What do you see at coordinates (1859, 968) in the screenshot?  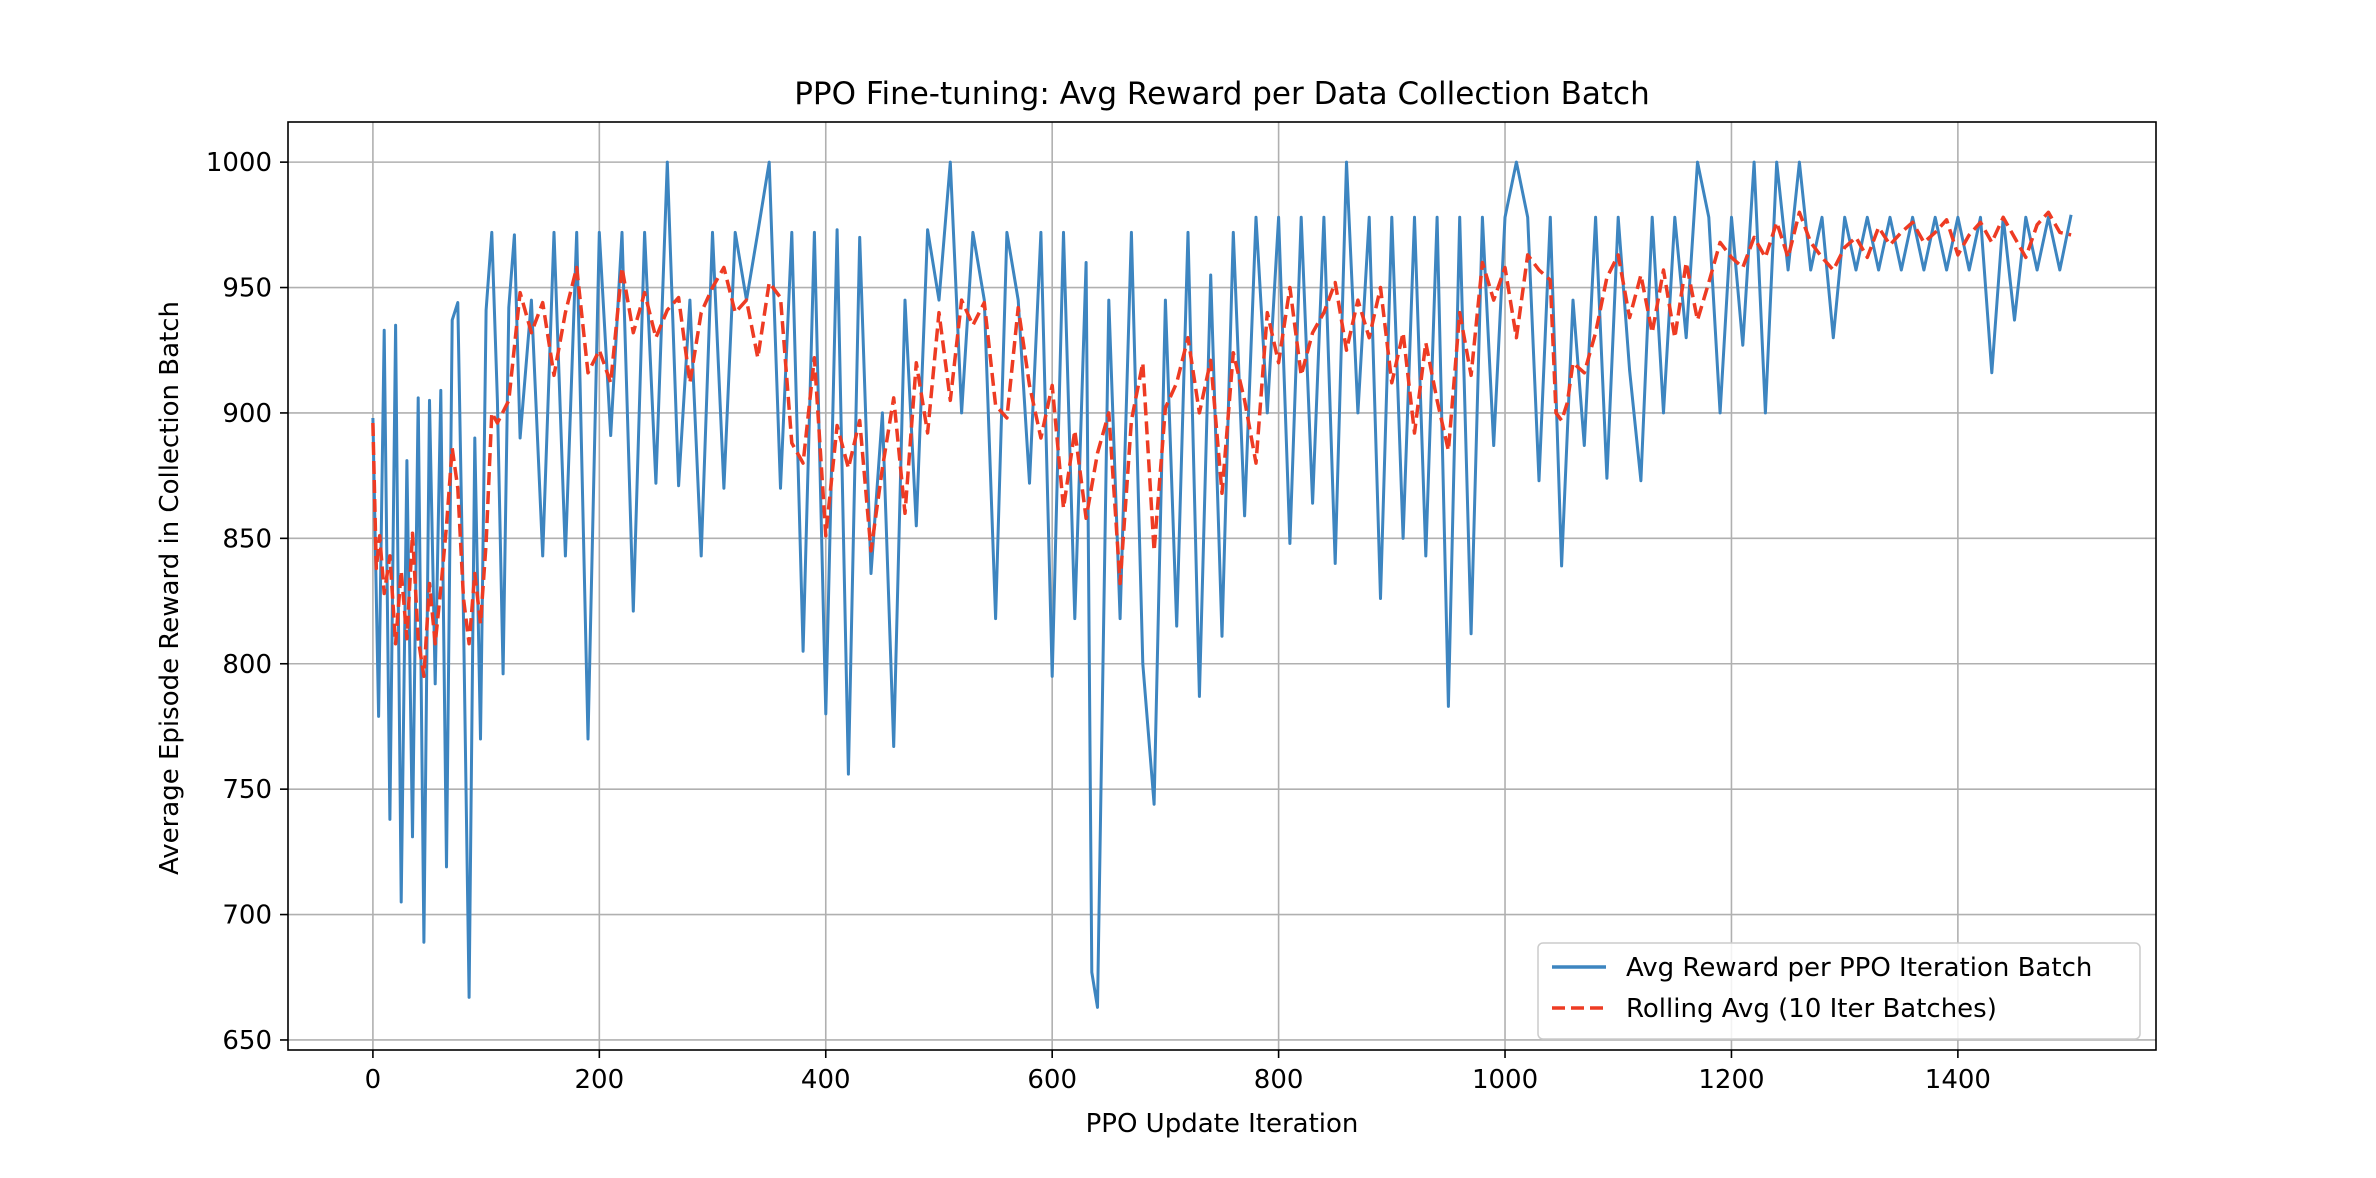 I see `legend-label-reward: Avg Reward per PPO Iteration Batch` at bounding box center [1859, 968].